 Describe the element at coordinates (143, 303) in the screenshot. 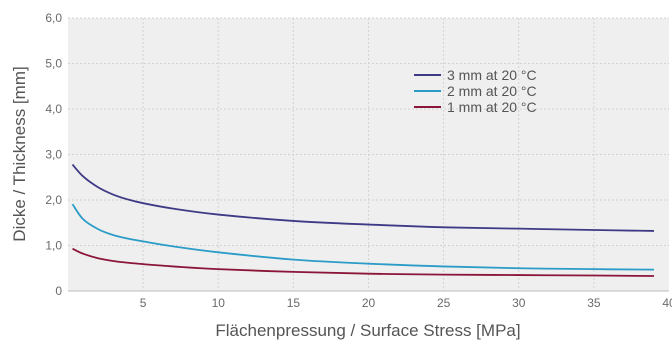

I see `x-tick-label: 5` at that location.